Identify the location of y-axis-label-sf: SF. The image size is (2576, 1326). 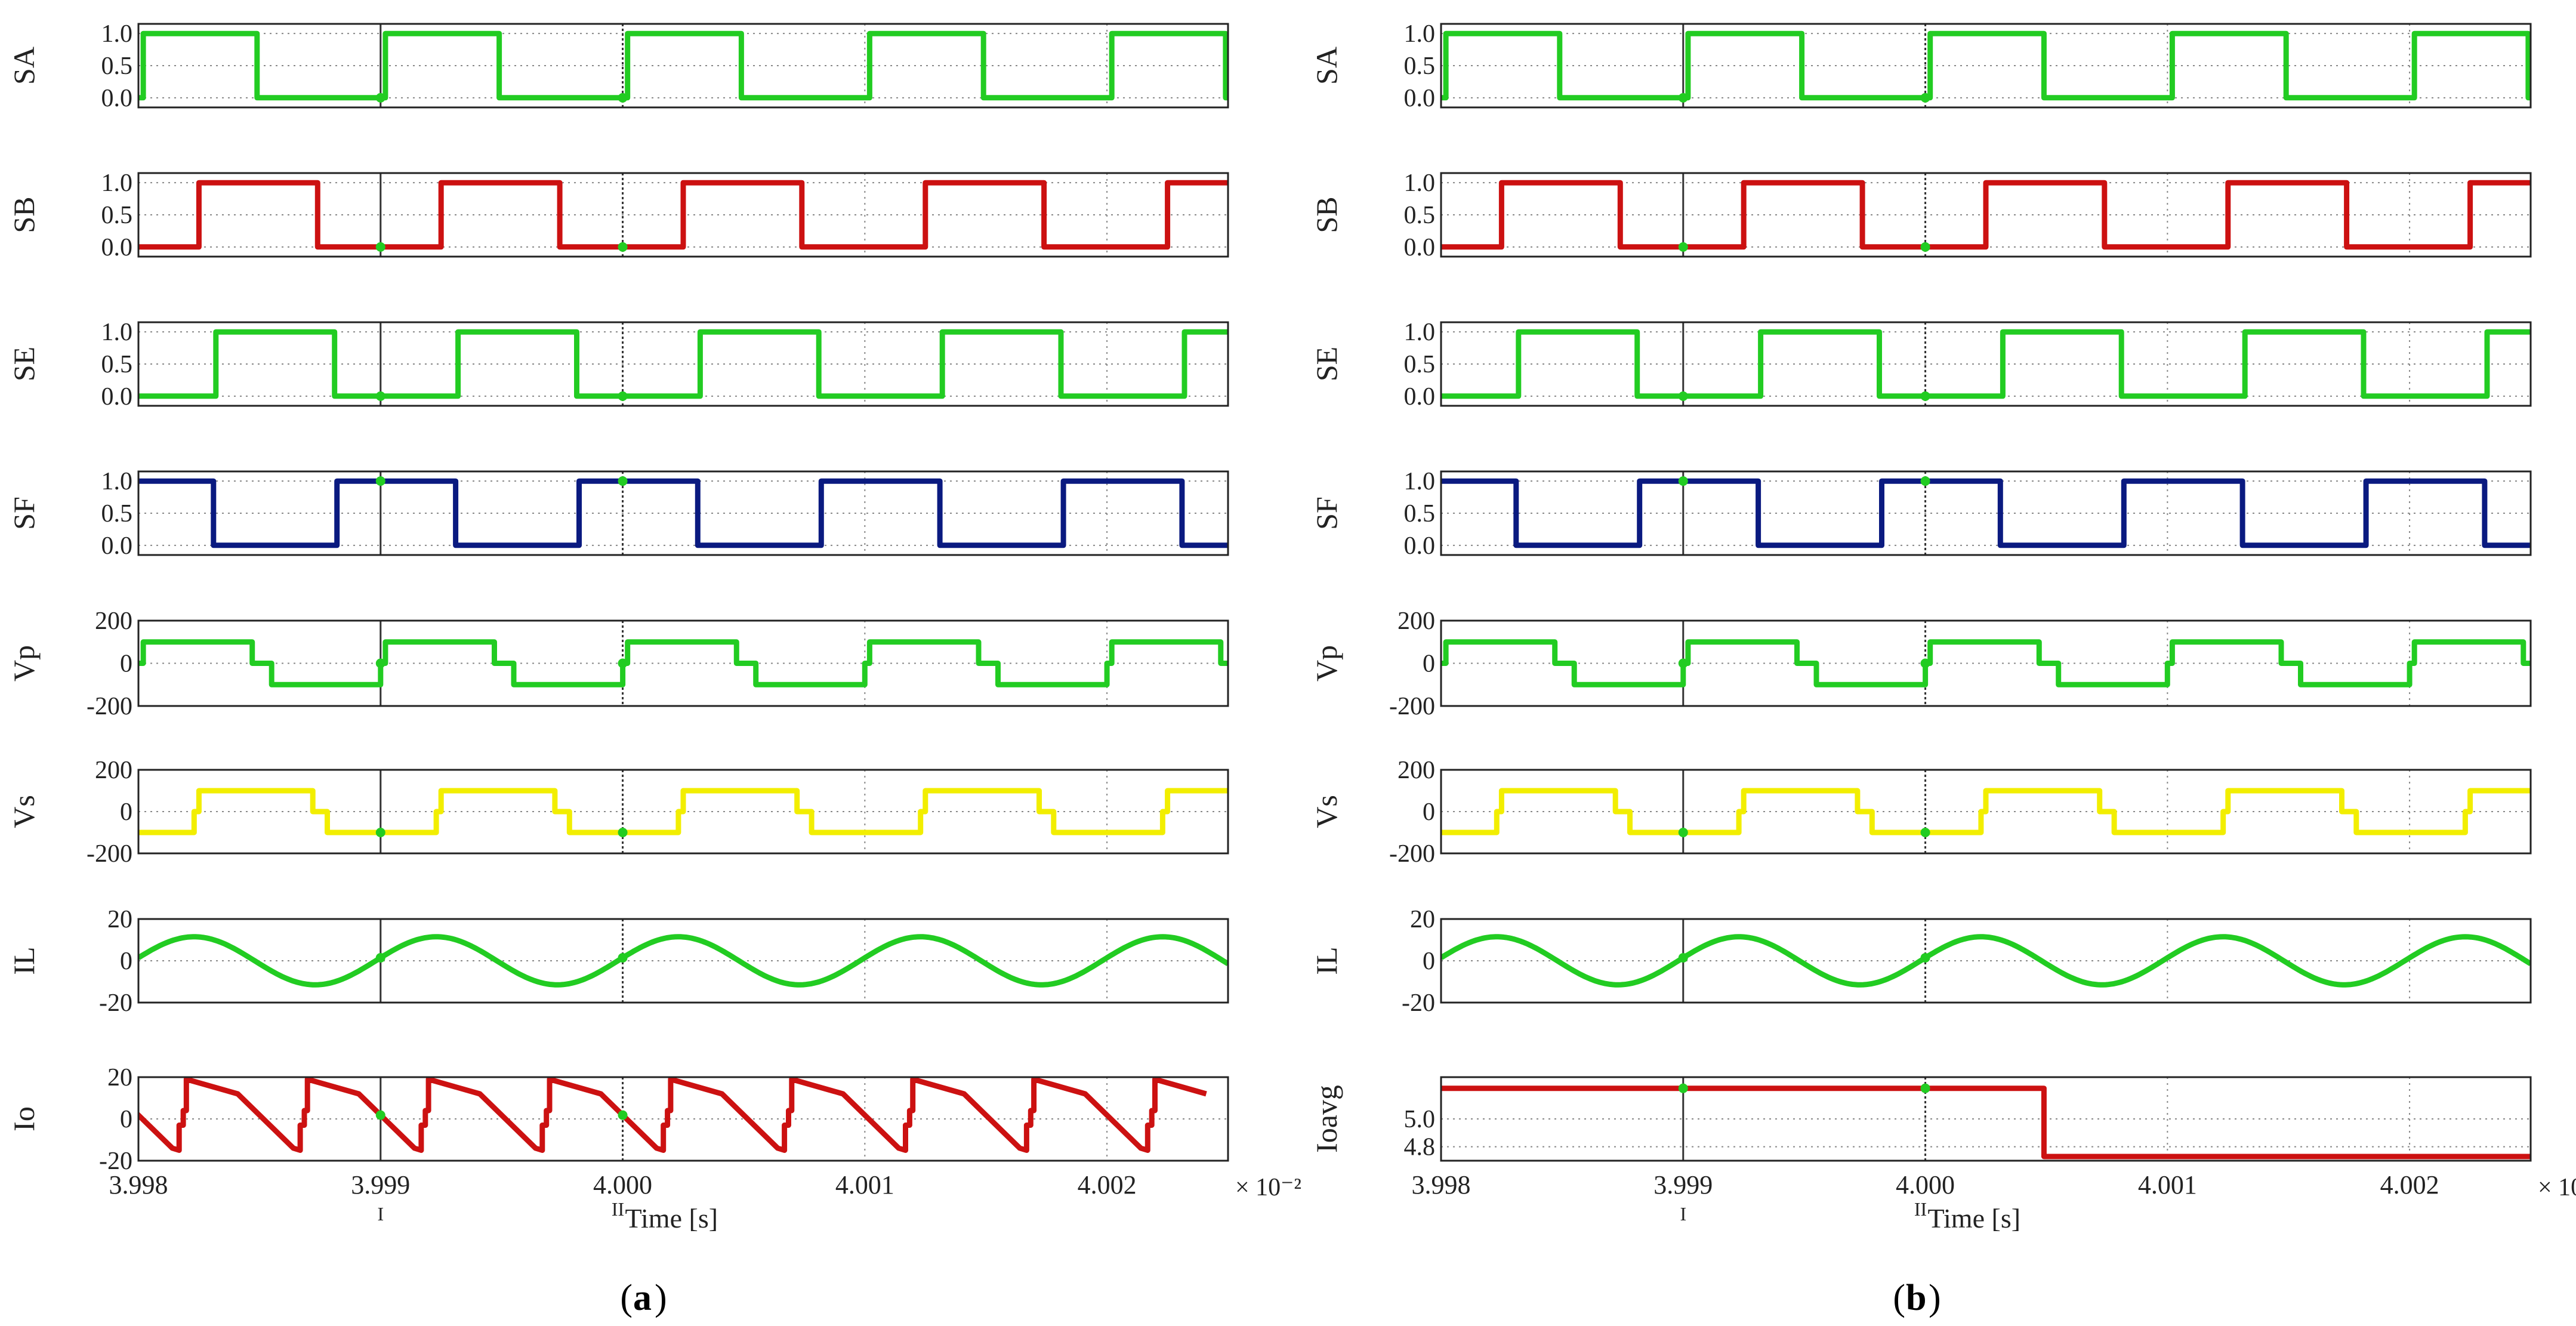
(1326, 513).